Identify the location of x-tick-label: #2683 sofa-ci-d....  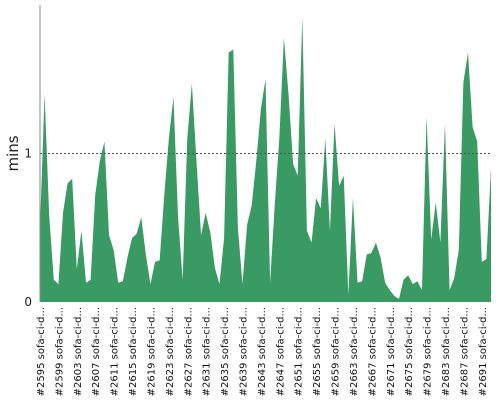
(446, 351).